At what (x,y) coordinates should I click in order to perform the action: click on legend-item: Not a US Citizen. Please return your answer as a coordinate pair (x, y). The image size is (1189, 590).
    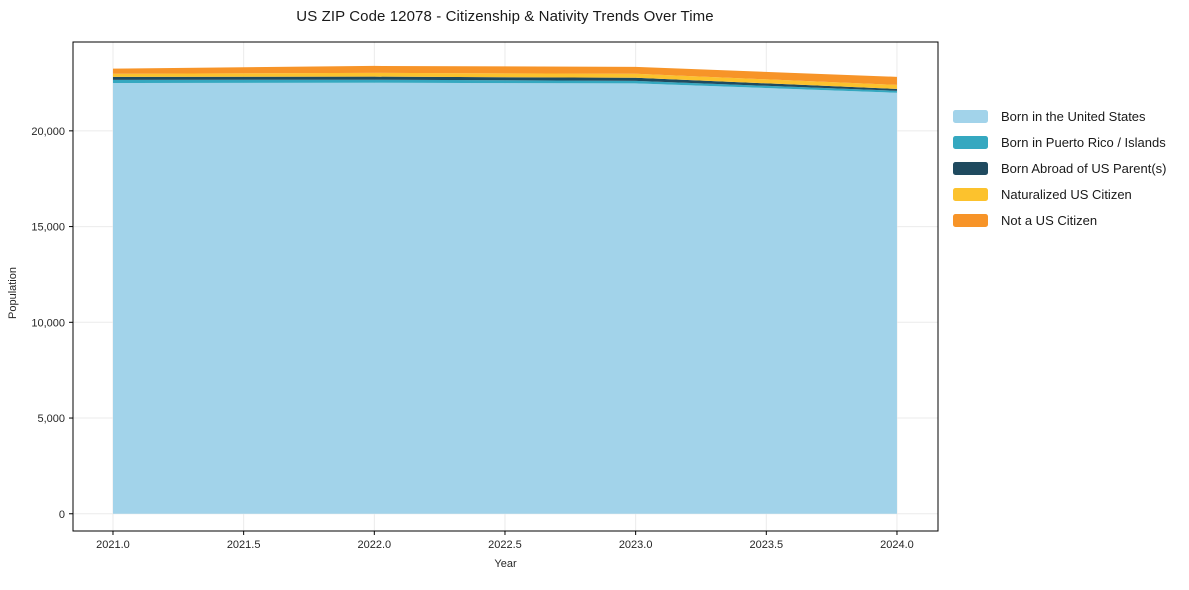
    Looking at the image, I should click on (1059, 220).